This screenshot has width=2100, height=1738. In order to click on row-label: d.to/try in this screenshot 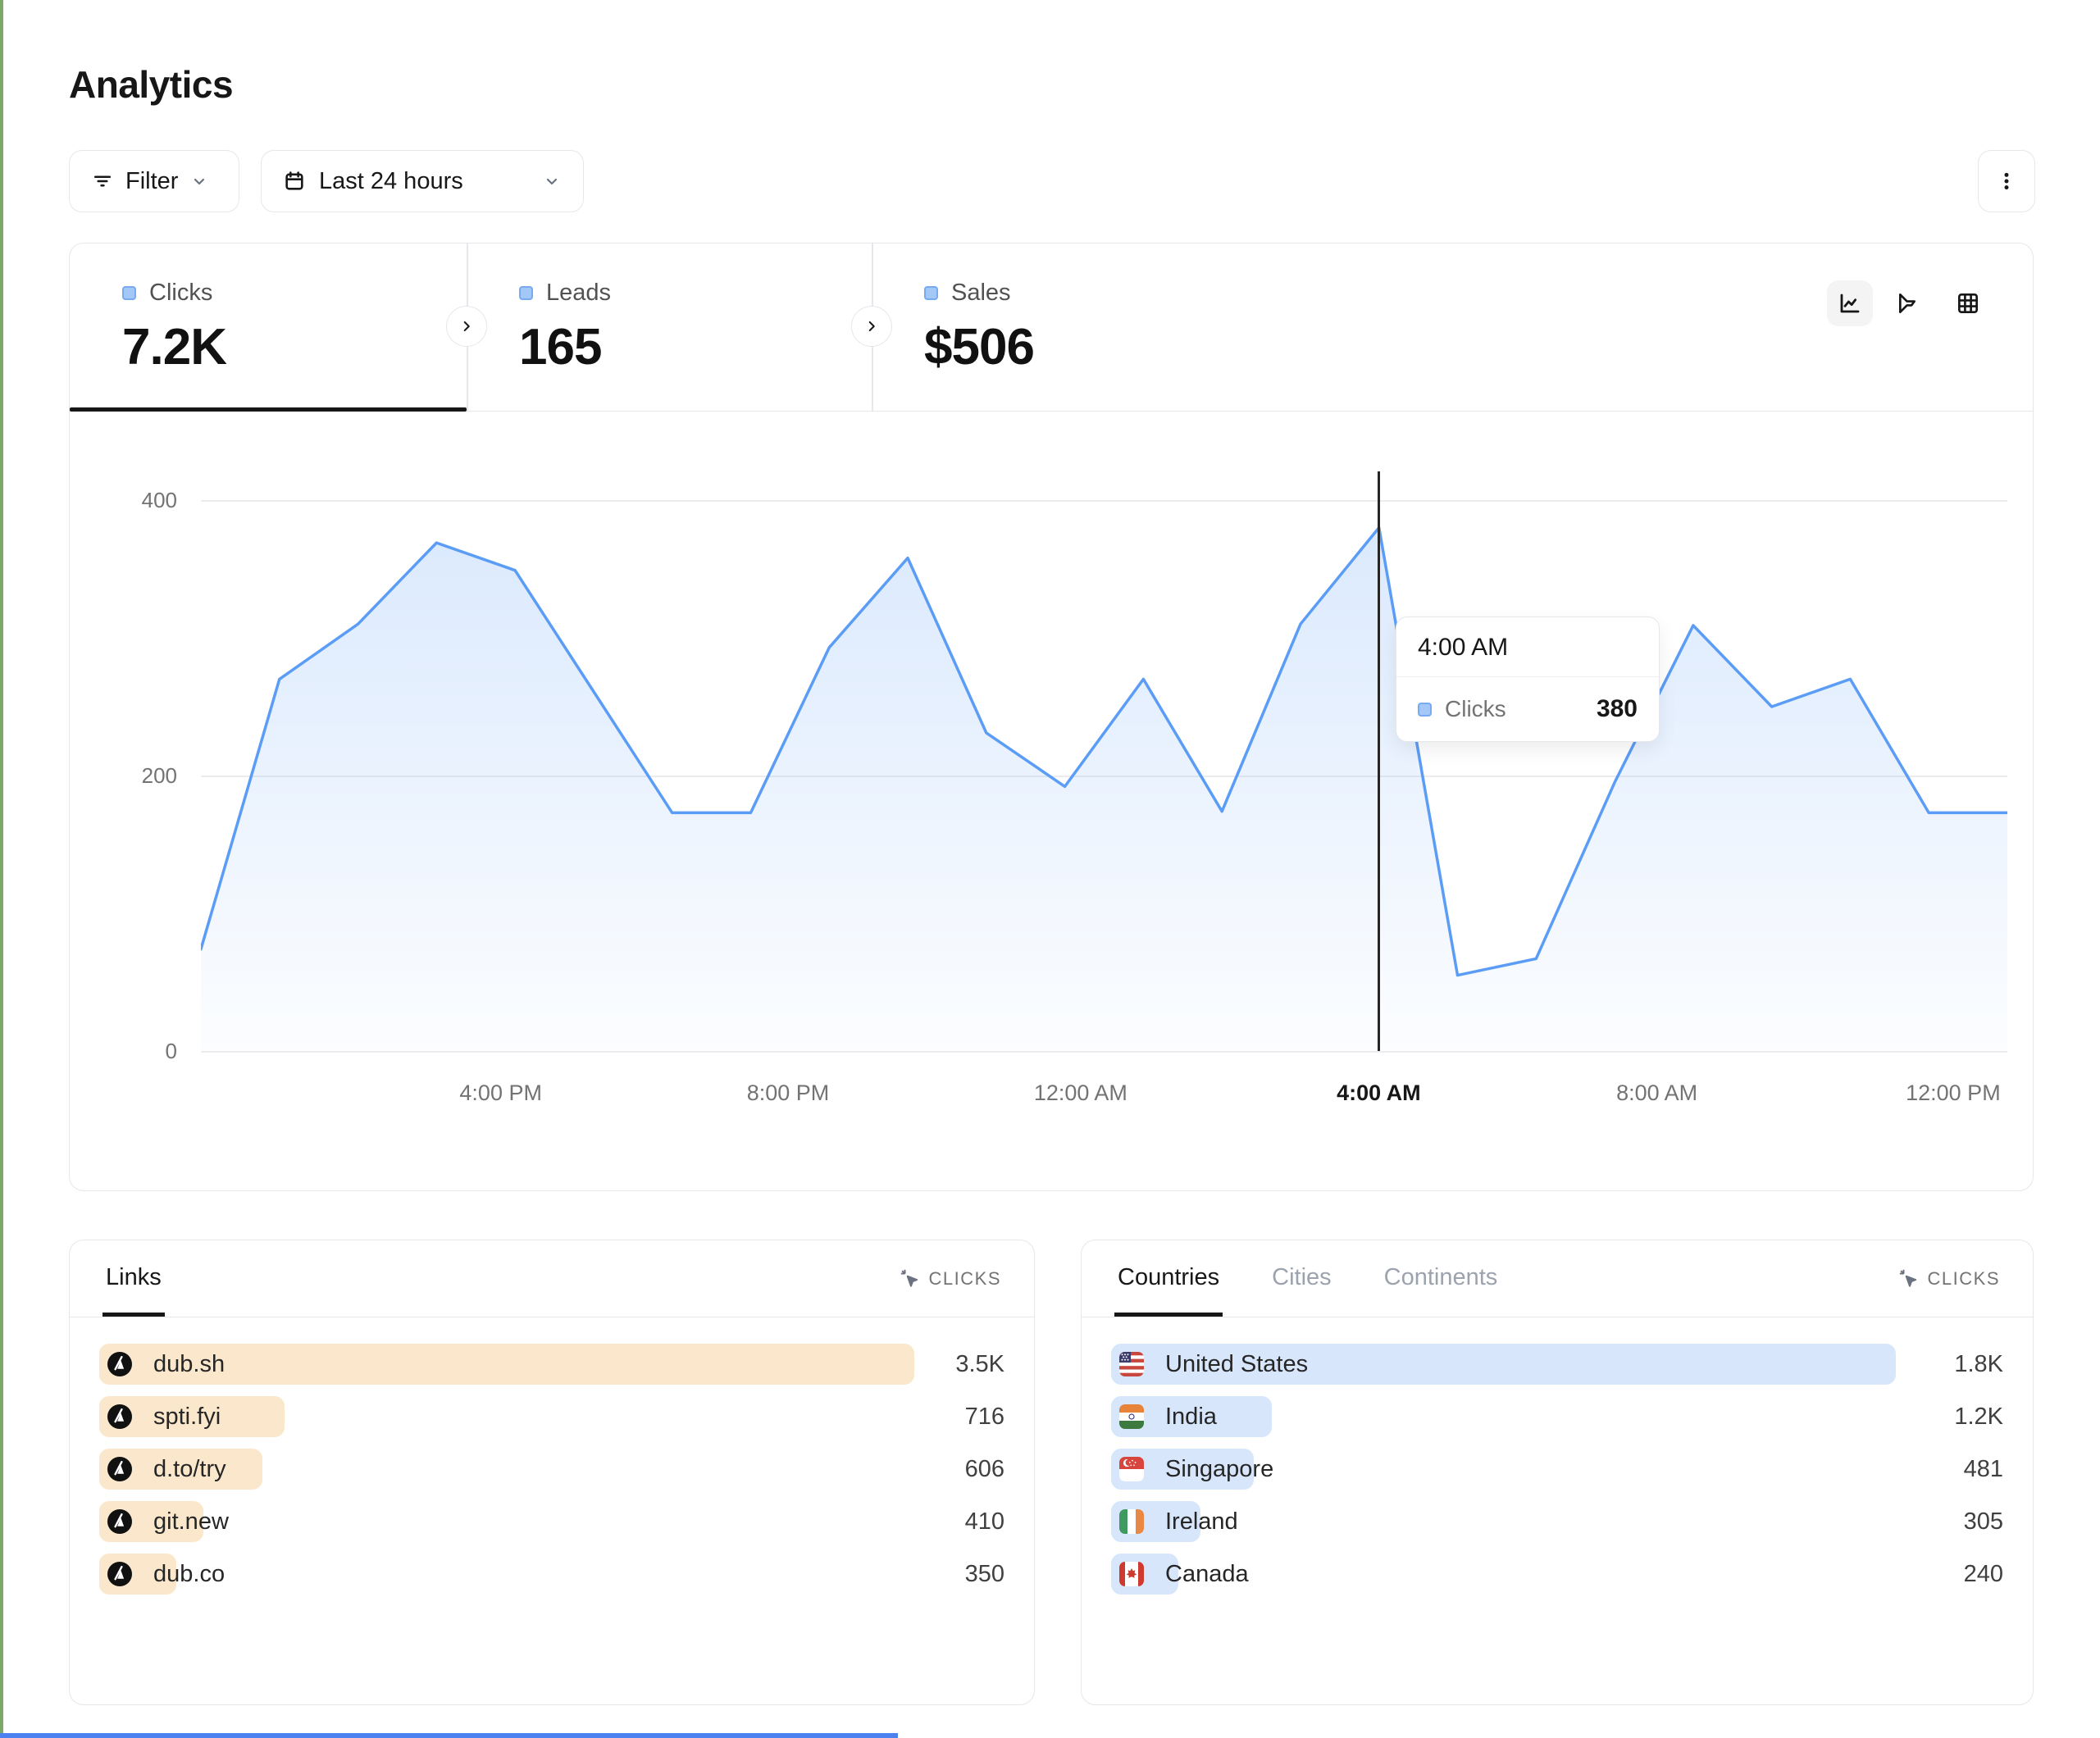, I will do `click(189, 1468)`.